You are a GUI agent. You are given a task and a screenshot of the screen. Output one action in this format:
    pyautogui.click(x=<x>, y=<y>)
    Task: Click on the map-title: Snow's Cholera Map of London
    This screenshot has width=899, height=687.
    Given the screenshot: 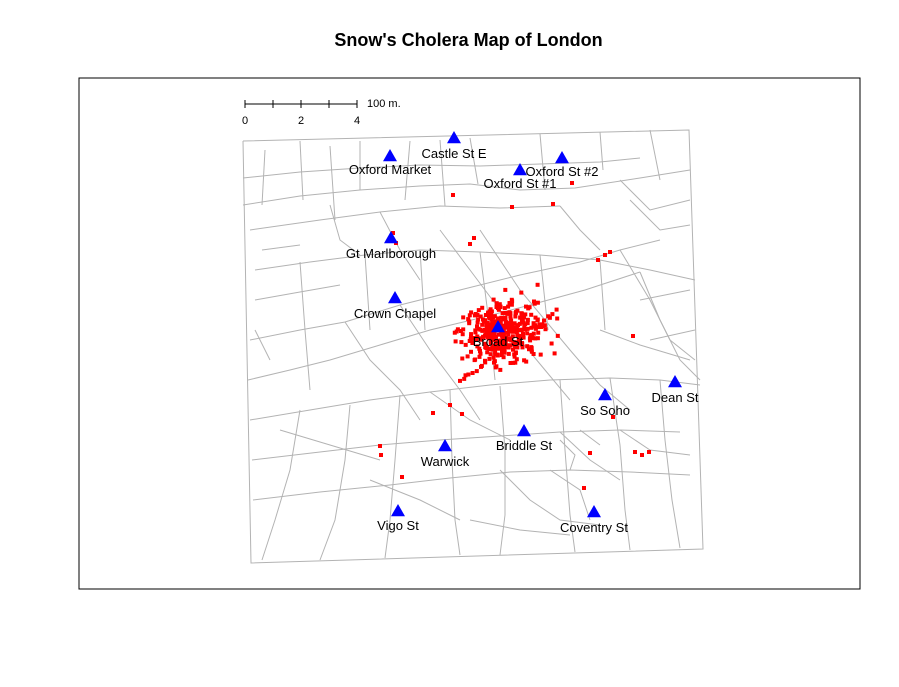 What is the action you would take?
    pyautogui.click(x=468, y=40)
    